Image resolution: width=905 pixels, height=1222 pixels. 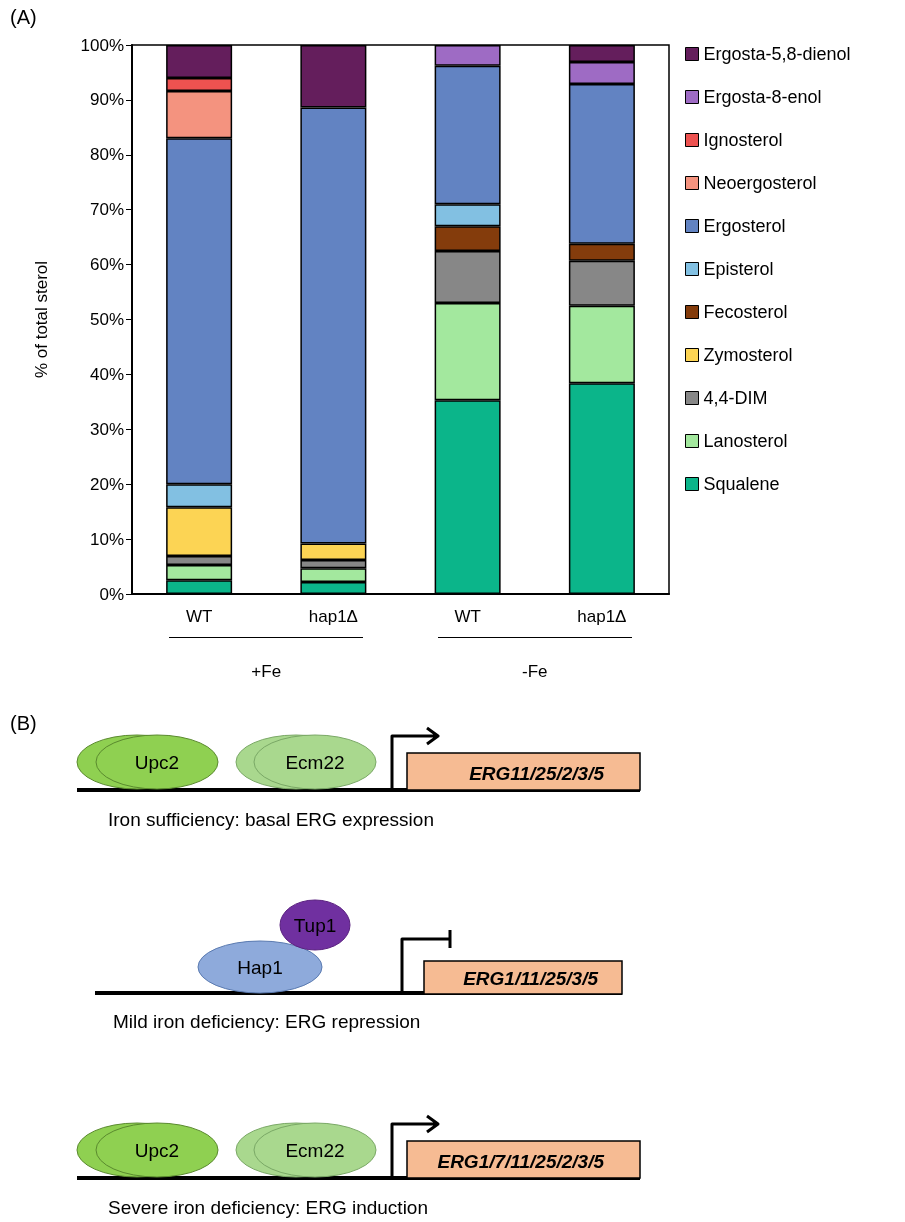 I want to click on y-tick-label: 90%, so click(x=106, y=100).